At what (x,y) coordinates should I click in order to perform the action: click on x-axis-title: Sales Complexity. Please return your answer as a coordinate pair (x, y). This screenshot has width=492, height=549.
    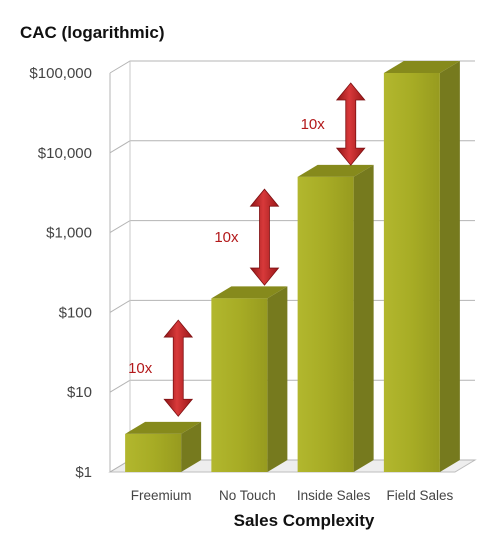
    Looking at the image, I should click on (304, 520).